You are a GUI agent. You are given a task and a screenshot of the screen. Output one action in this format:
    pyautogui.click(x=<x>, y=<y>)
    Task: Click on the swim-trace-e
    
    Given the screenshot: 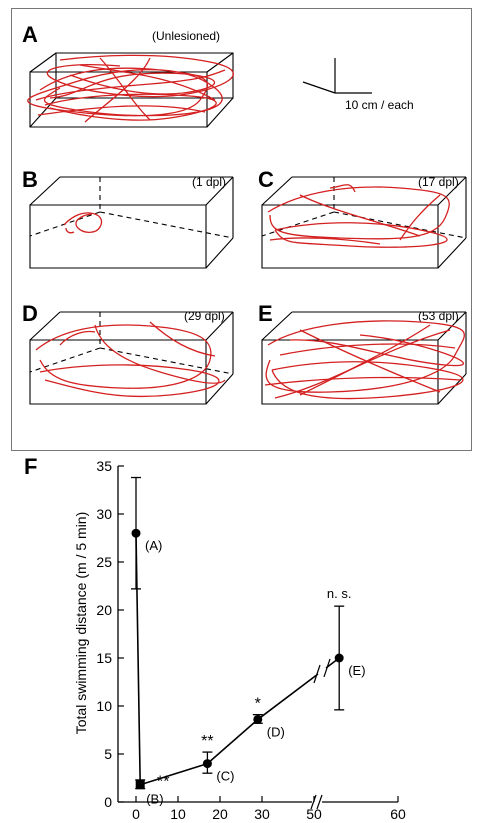 What is the action you would take?
    pyautogui.click(x=364, y=360)
    